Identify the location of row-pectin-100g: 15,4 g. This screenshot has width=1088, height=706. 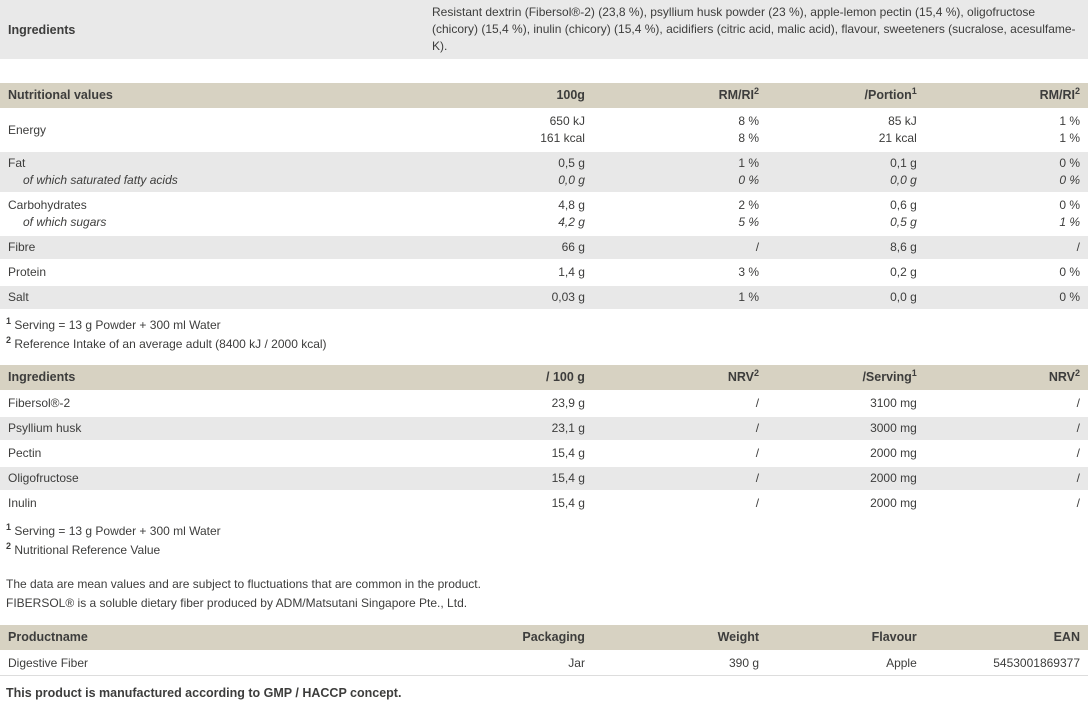
(546, 453).